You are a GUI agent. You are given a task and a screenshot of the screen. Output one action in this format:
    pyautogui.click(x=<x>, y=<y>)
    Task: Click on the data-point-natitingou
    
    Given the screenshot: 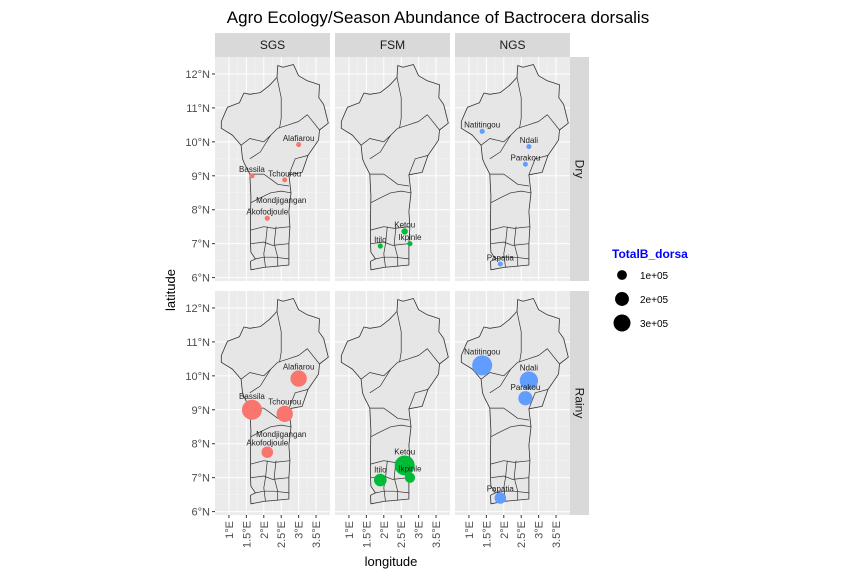 What is the action you would take?
    pyautogui.click(x=482, y=131)
    